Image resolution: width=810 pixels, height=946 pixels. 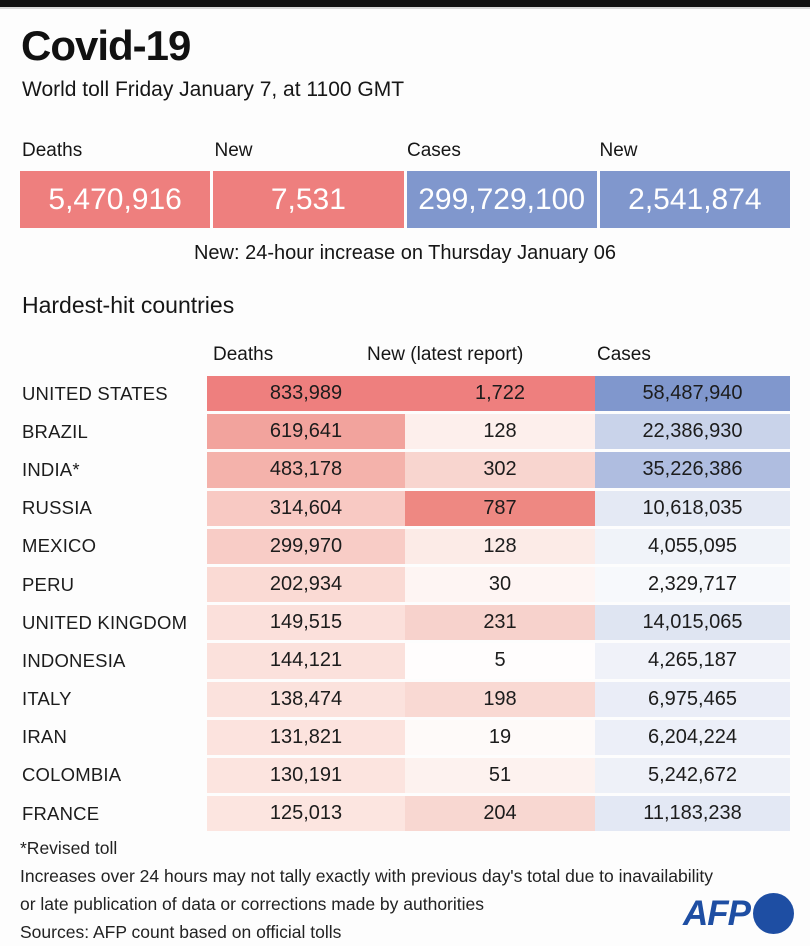 I want to click on country-label: BRAZIL, so click(x=55, y=431).